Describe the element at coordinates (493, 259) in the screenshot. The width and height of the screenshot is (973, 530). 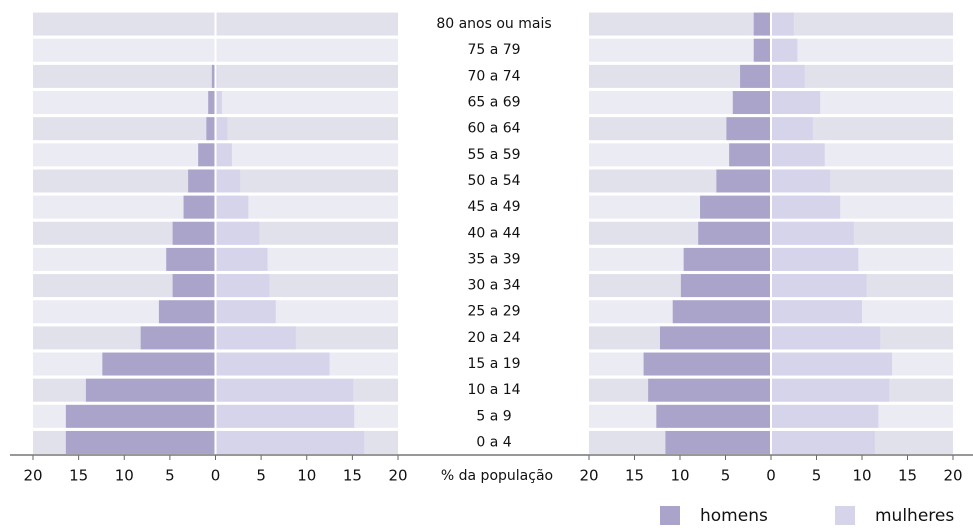
I see `category-label: 35 a 39` at that location.